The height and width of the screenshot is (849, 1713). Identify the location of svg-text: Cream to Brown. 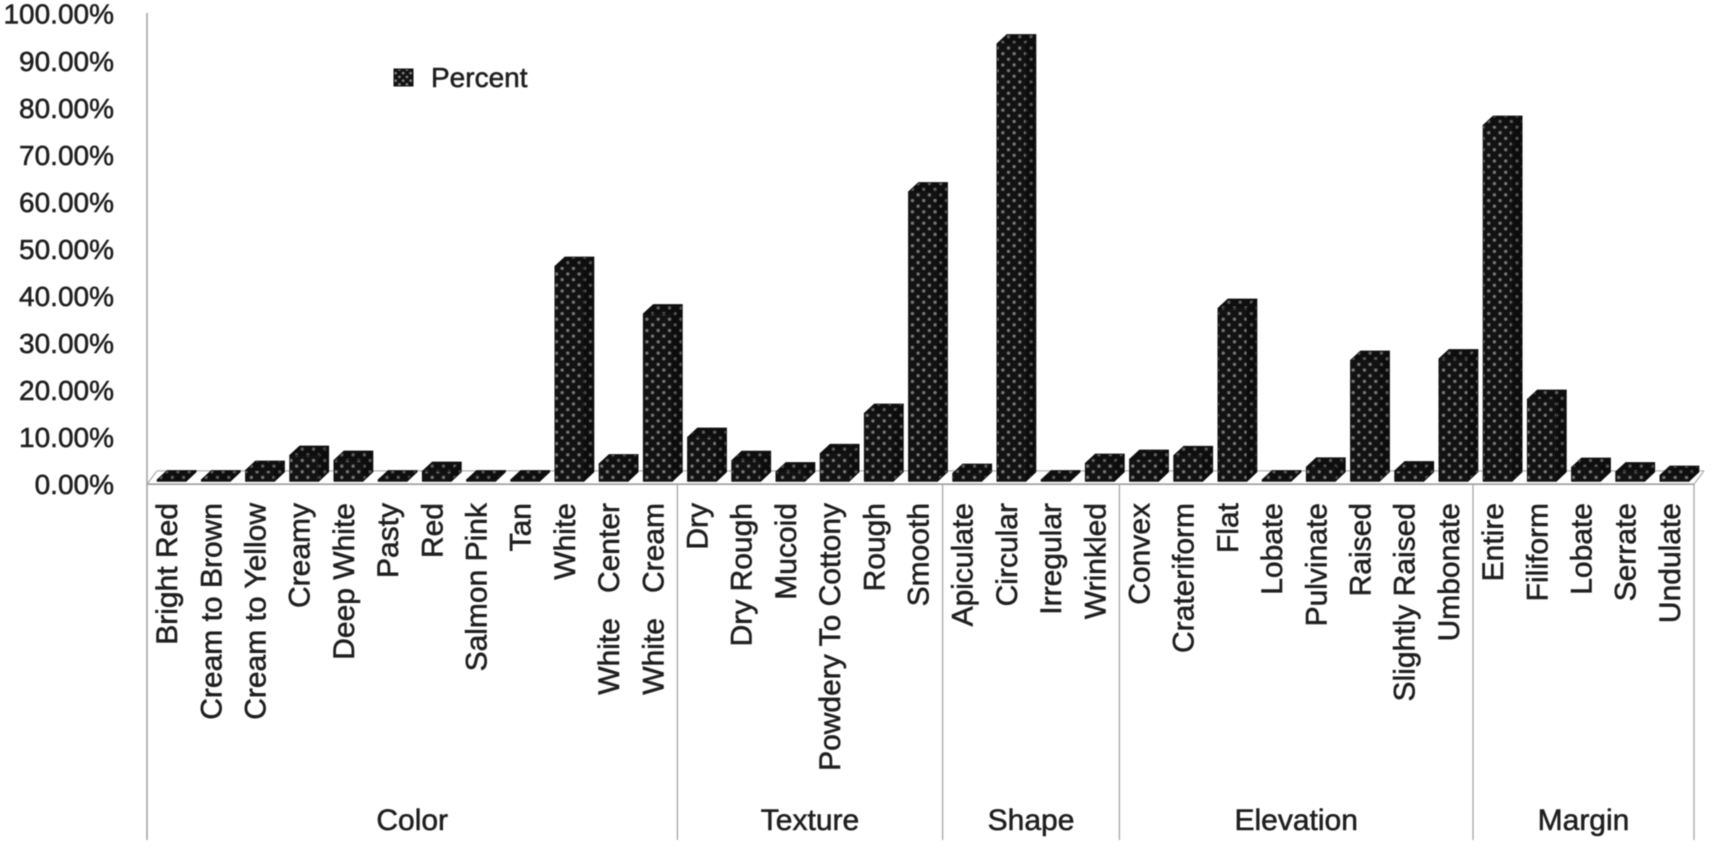
(211, 611).